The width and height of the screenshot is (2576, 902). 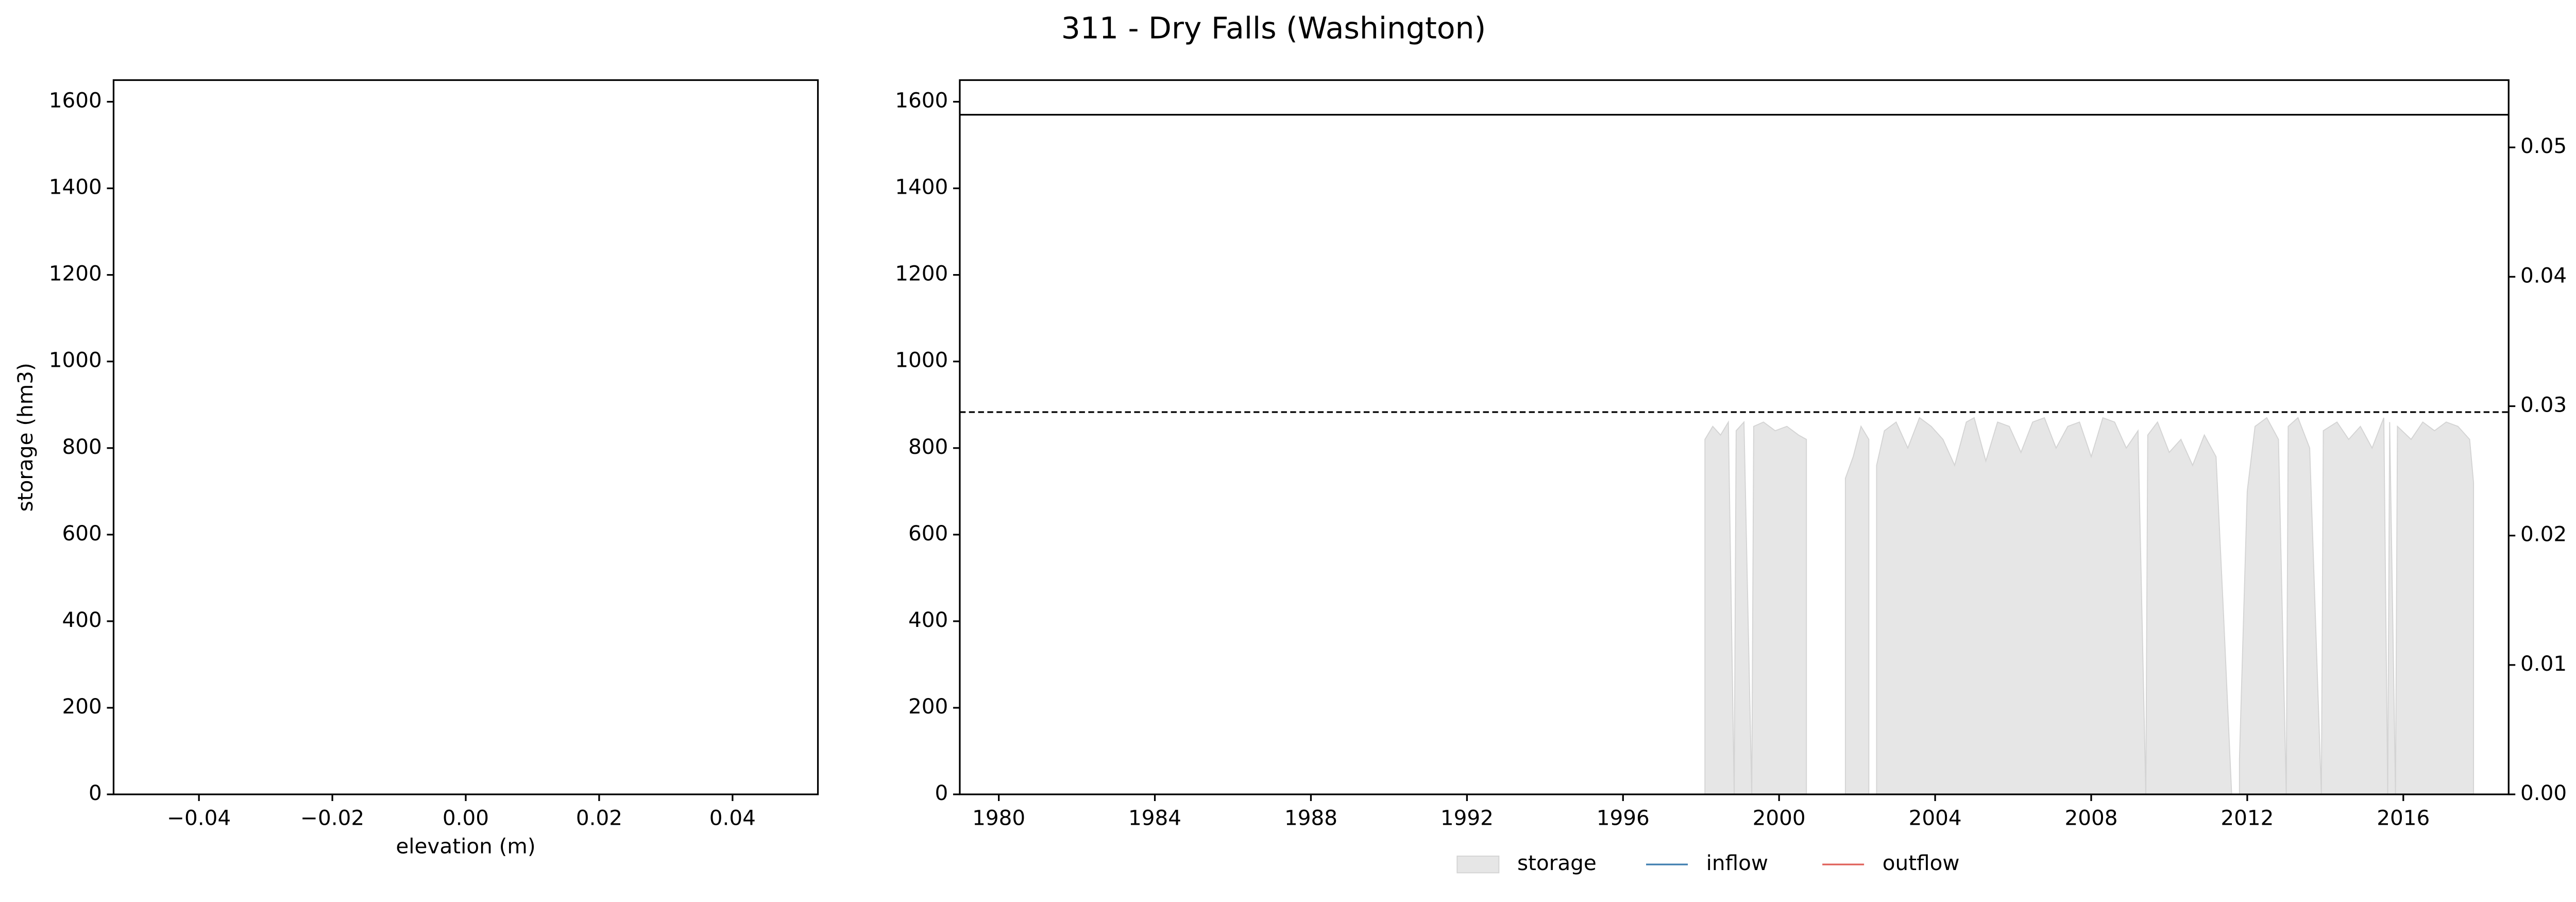 What do you see at coordinates (599, 818) in the screenshot?
I see `x-tick-label: 0.02` at bounding box center [599, 818].